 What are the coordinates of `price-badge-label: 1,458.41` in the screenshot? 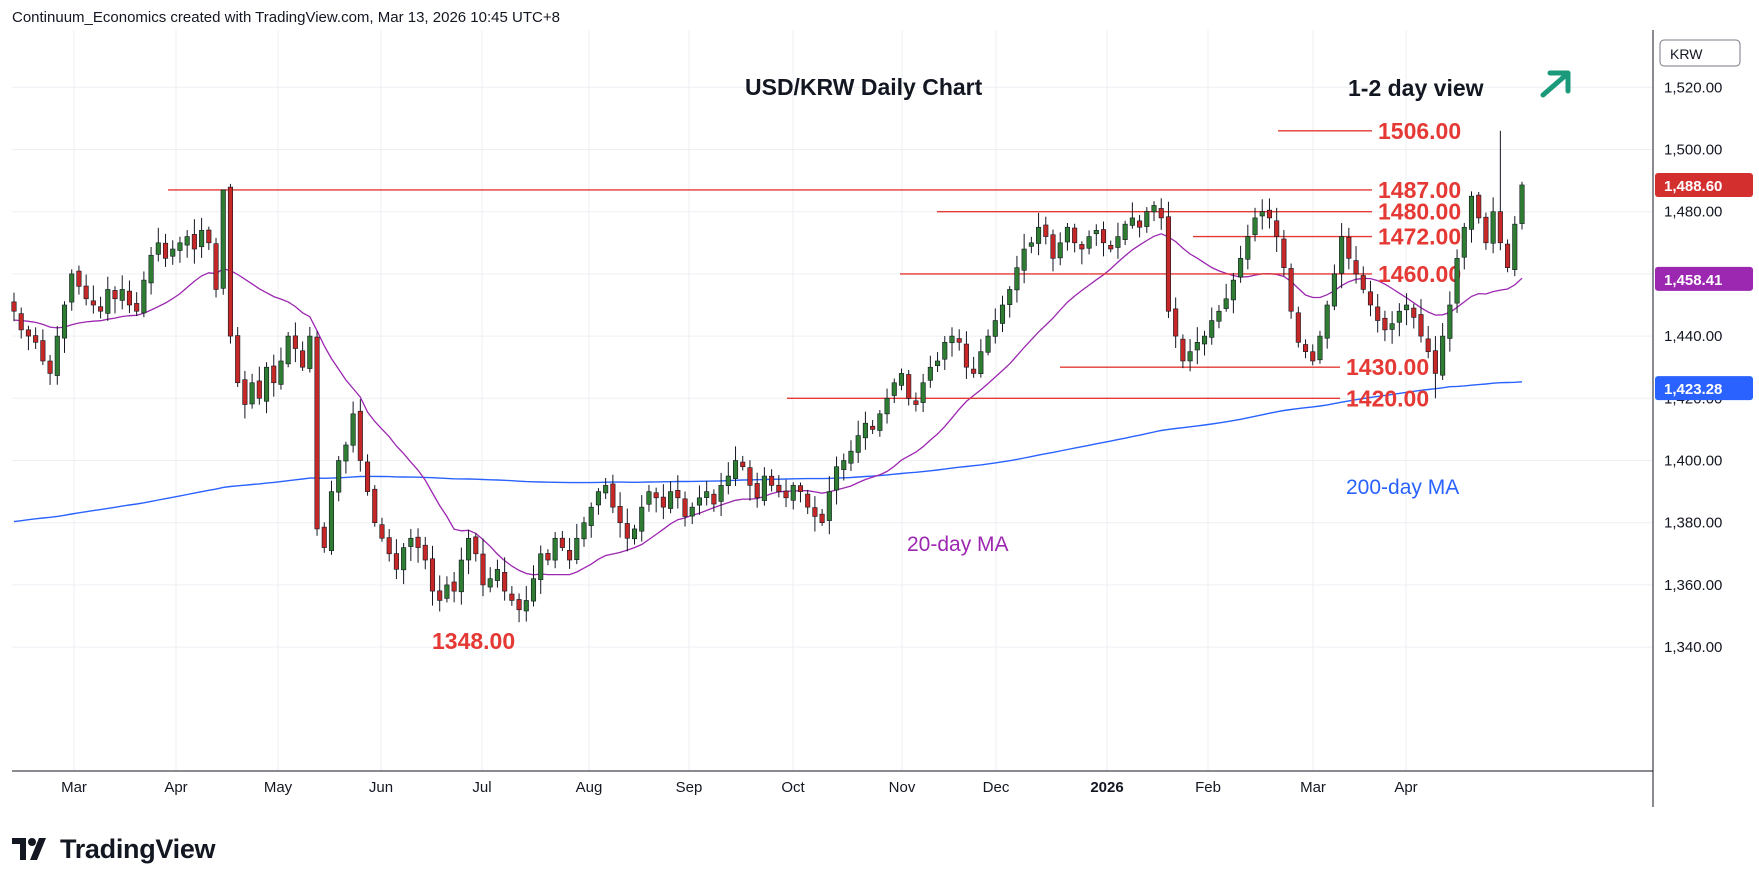 It's located at (1693, 280).